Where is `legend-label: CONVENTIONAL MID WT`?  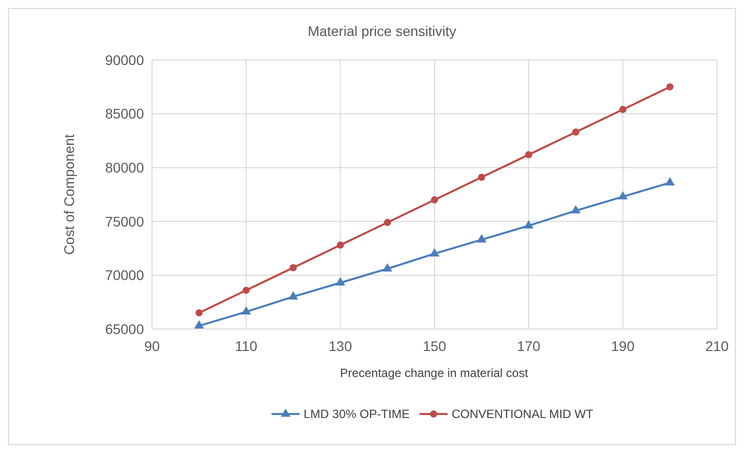 legend-label: CONVENTIONAL MID WT is located at coordinates (523, 414).